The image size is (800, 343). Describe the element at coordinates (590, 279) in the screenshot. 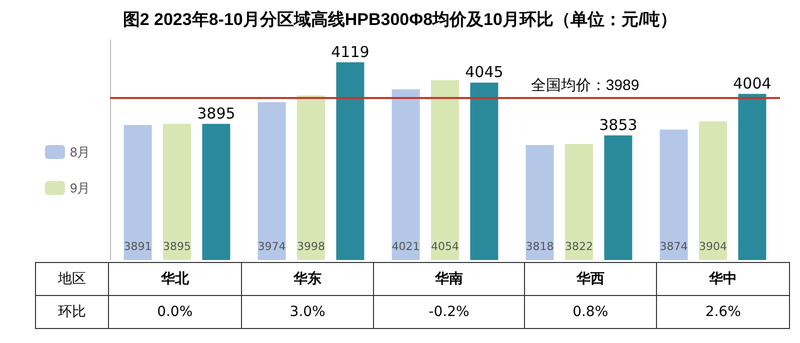

I see `x-tick-label: 华西` at that location.